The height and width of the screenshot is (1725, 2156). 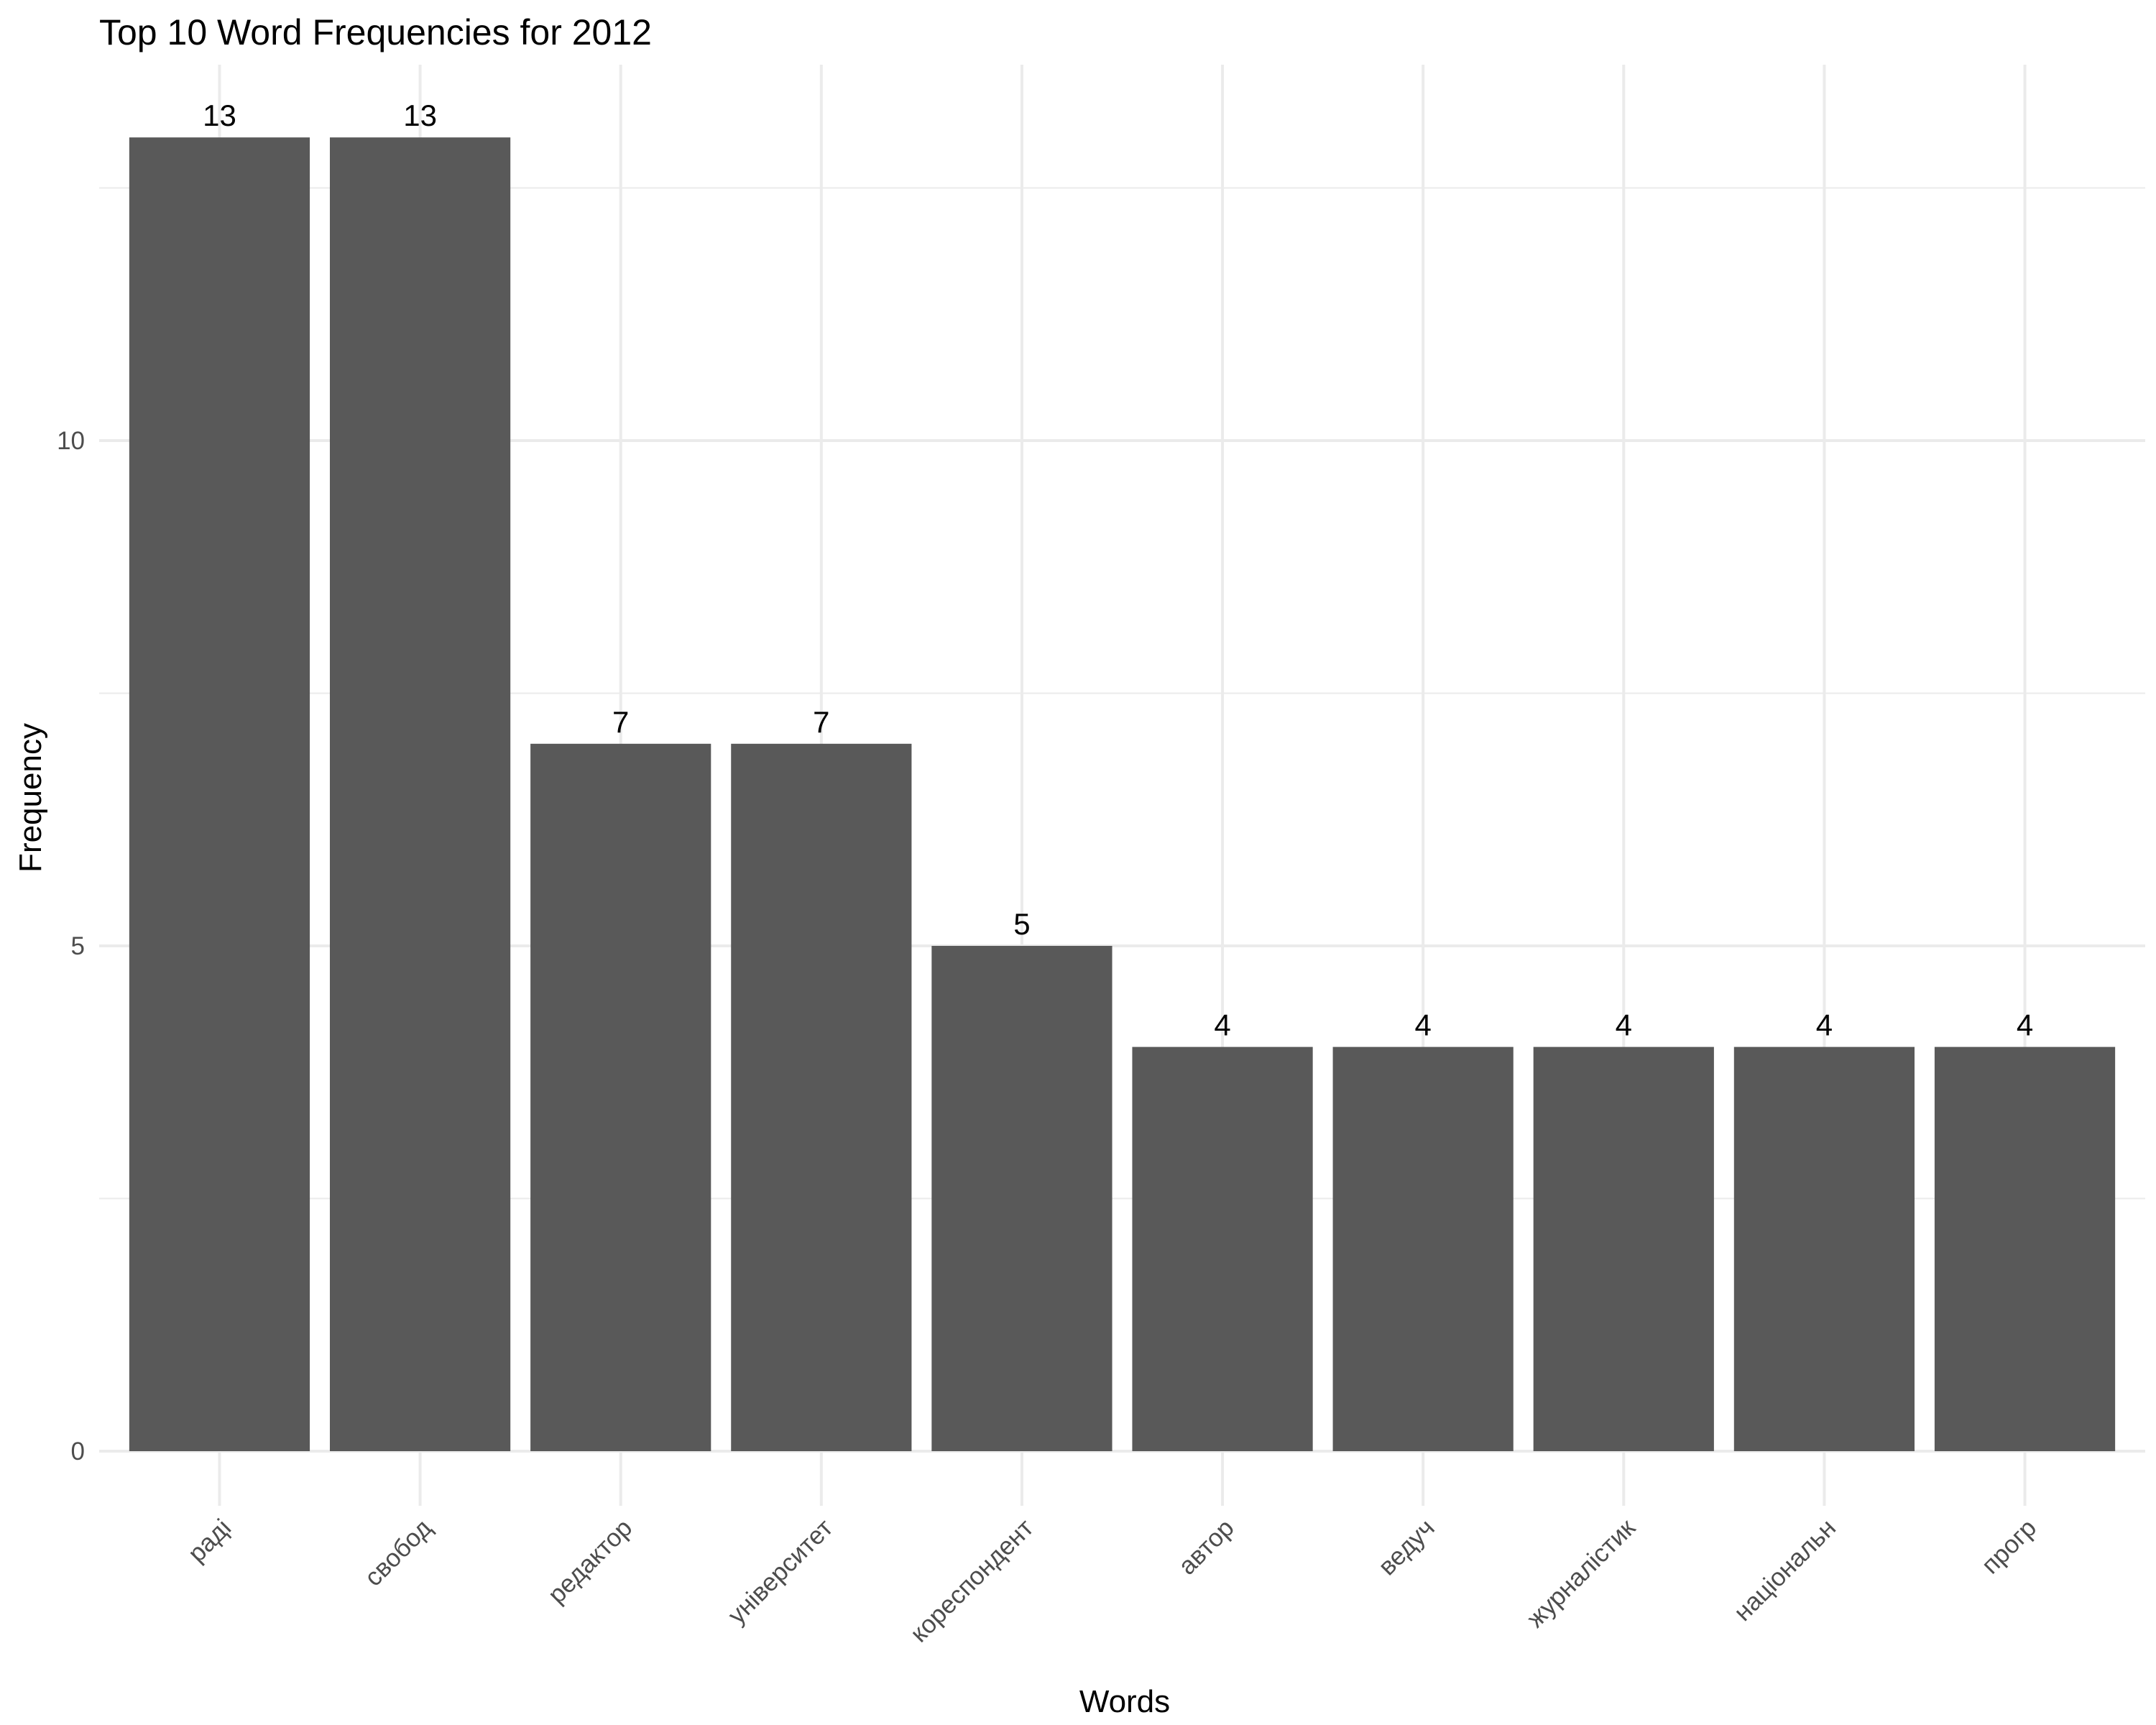 I want to click on x-tick-label: національн, so click(x=1785, y=1570).